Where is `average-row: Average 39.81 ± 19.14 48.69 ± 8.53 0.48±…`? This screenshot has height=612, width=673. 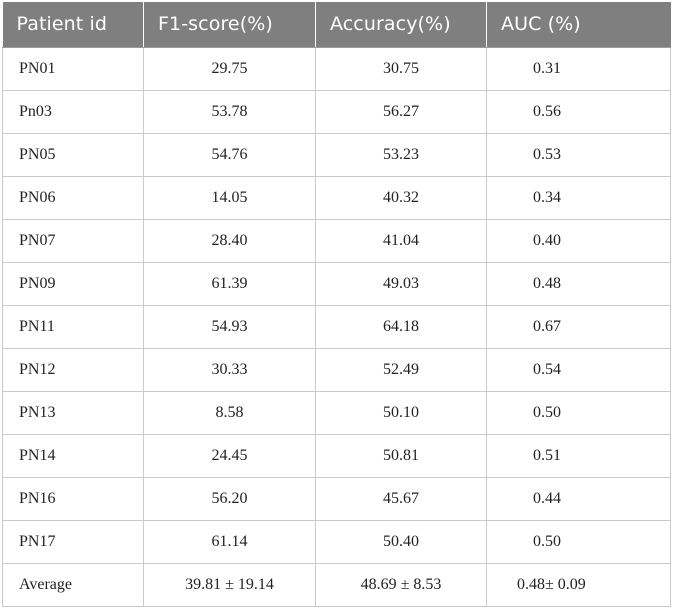
average-row: Average 39.81 ± 19.14 48.69 ± 8.53 0.48±… is located at coordinates (336, 584).